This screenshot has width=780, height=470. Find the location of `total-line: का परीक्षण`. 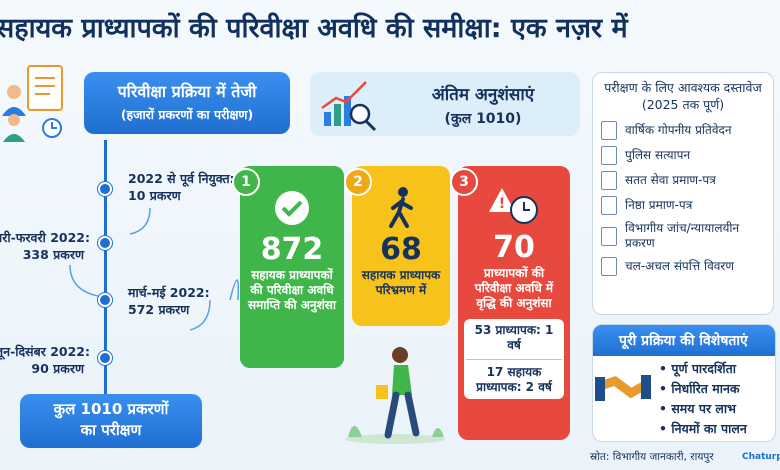

total-line: का परीक्षण is located at coordinates (111, 430).